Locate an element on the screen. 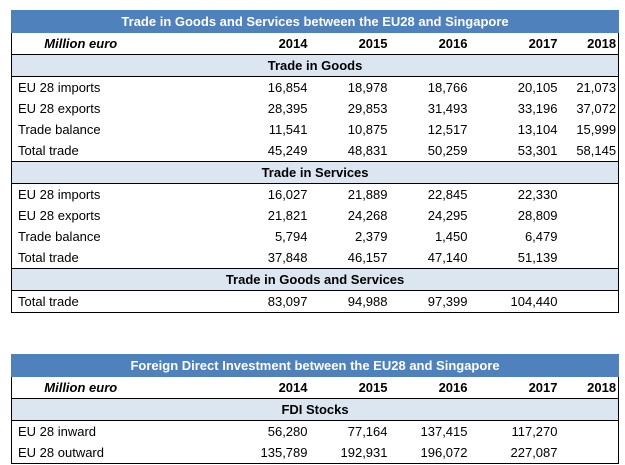 This screenshot has height=465, width=625. cell: 10,875 is located at coordinates (367, 129).